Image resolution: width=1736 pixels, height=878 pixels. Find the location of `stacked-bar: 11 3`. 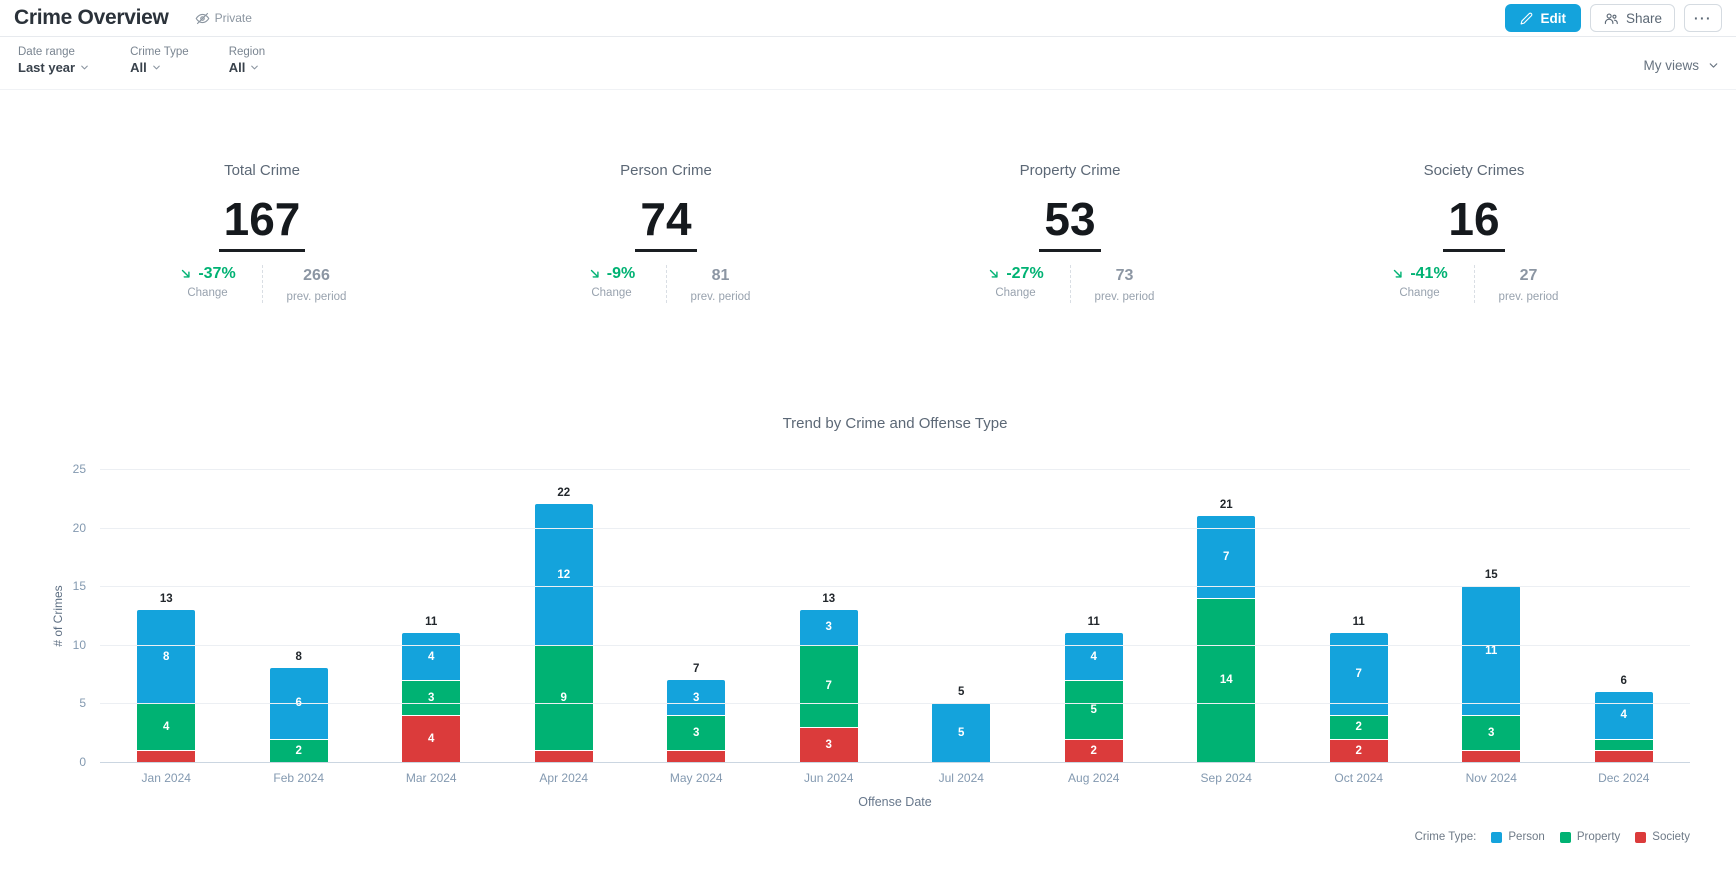

stacked-bar: 11 3 is located at coordinates (1491, 674).